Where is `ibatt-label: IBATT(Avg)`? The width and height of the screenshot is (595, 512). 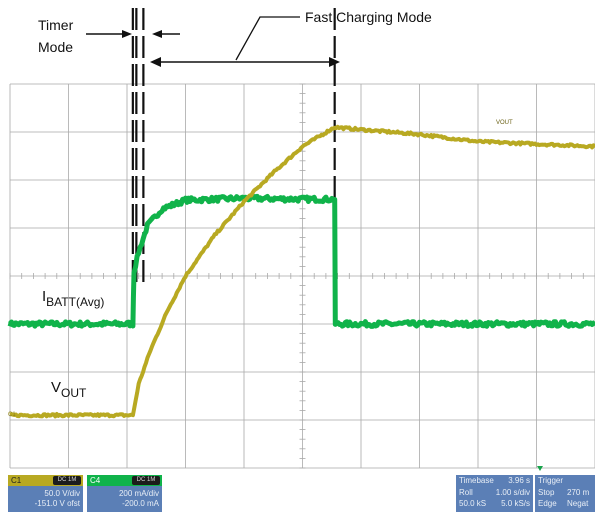
ibatt-label: IBATT(Avg) is located at coordinates (73, 298).